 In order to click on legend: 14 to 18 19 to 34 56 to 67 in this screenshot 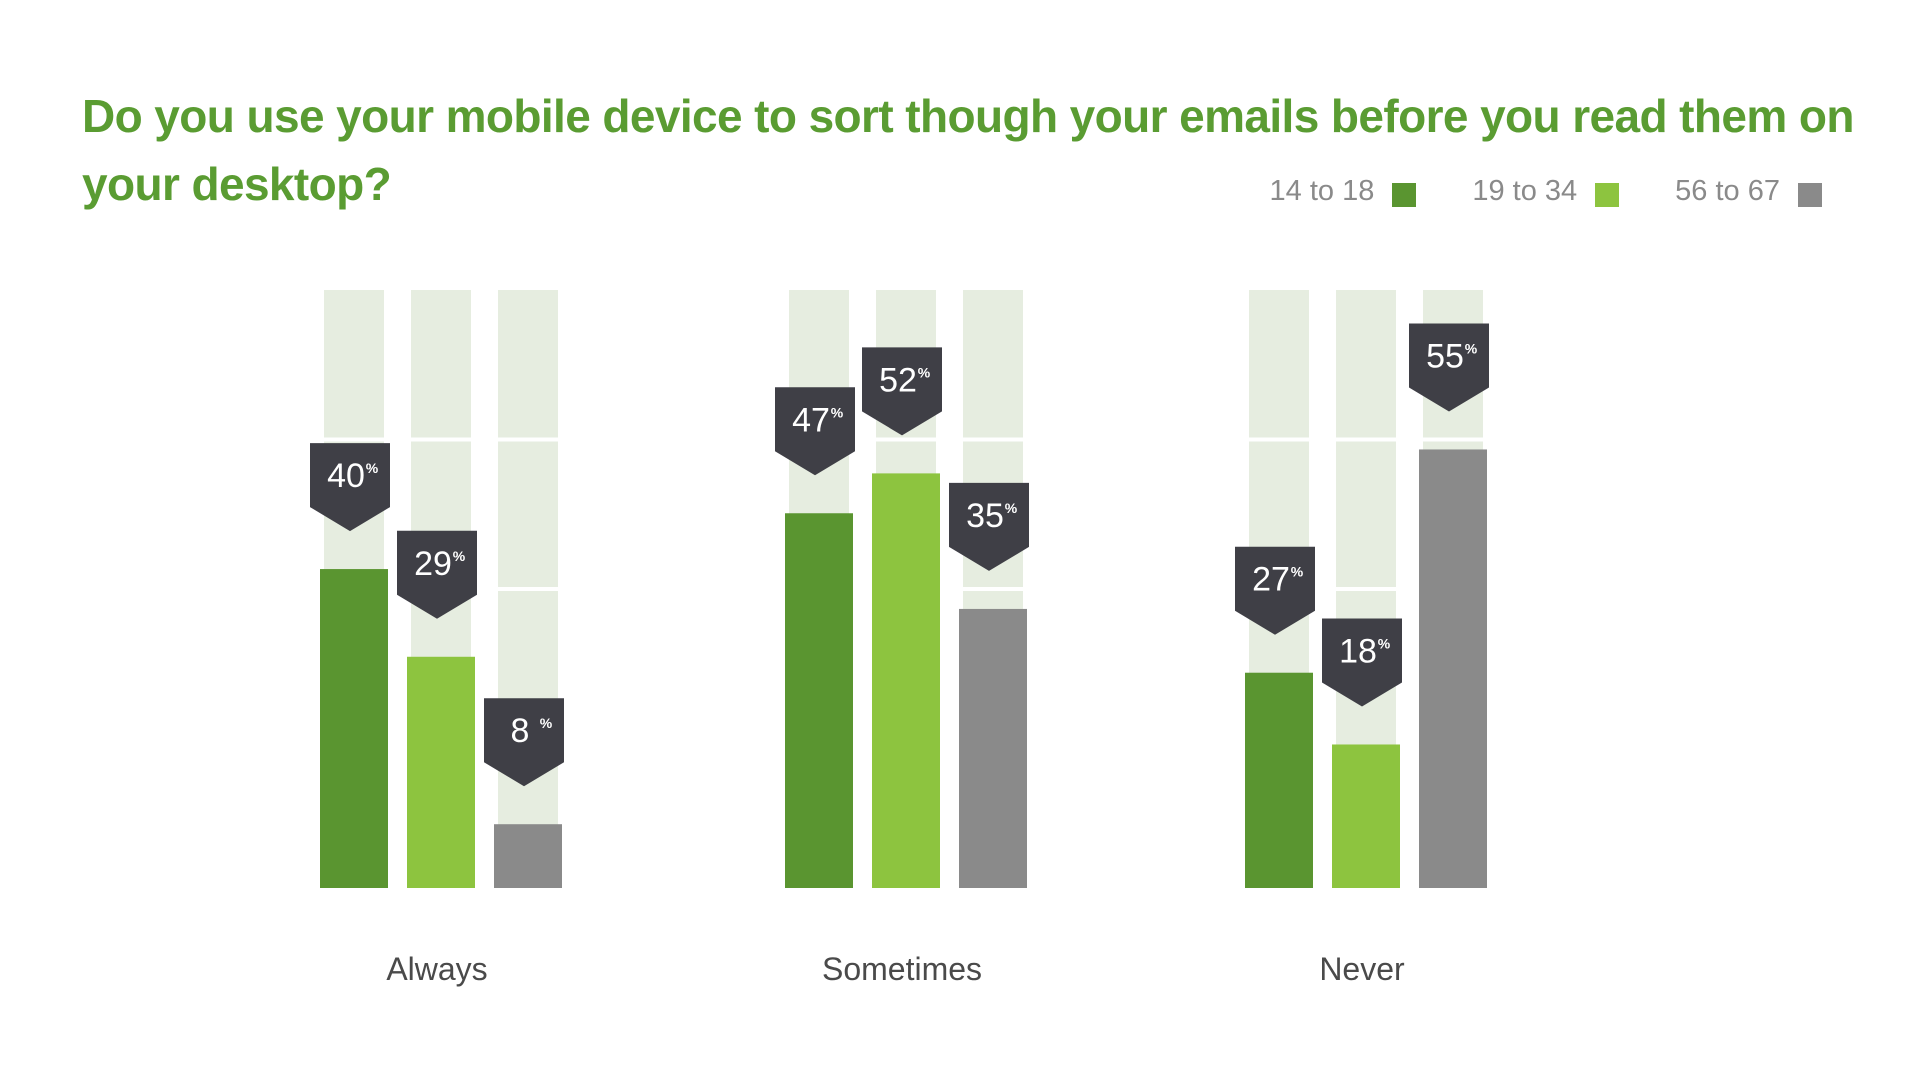, I will do `click(1546, 191)`.